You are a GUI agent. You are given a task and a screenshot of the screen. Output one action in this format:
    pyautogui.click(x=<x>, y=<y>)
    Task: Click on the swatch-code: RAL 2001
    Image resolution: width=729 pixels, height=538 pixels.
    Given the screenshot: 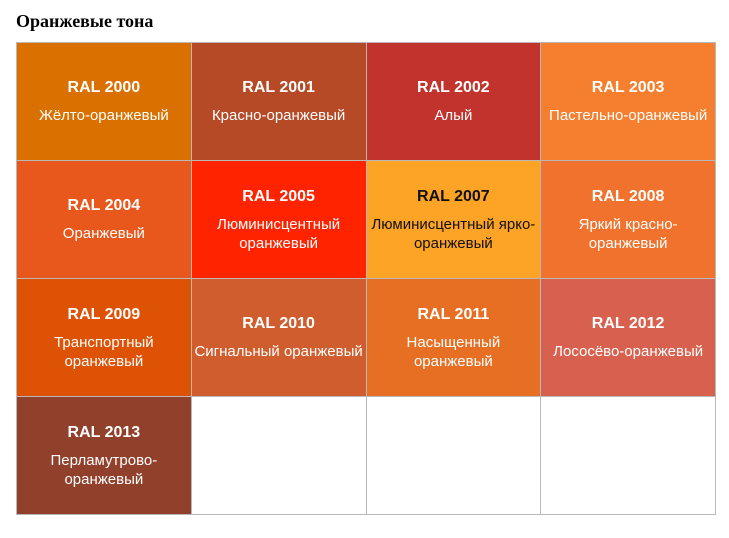 What is the action you would take?
    pyautogui.click(x=278, y=87)
    